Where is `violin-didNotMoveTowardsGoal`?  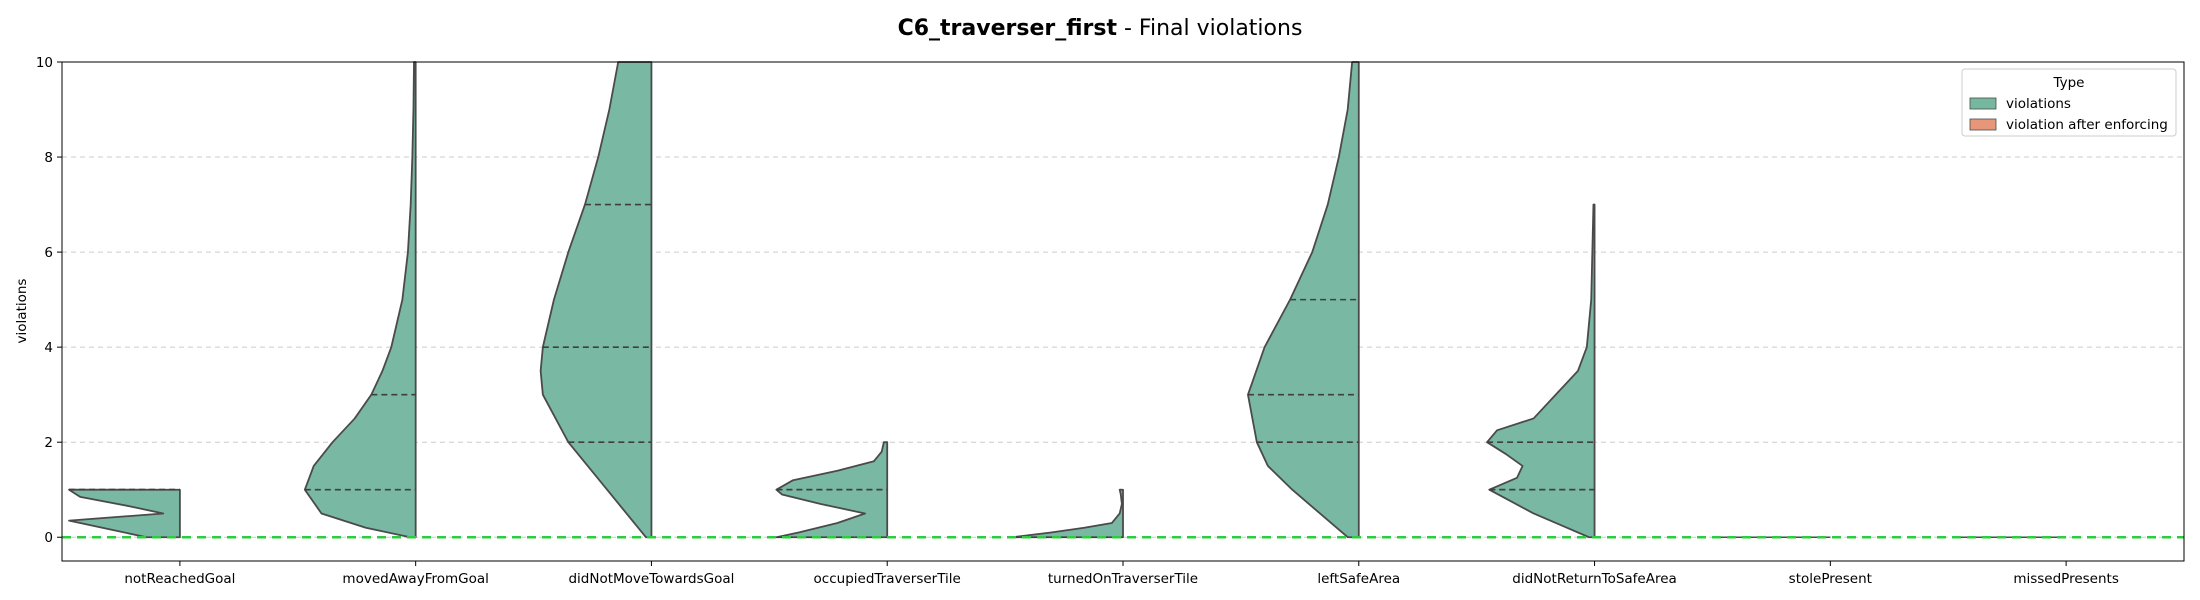
violin-didNotMoveTowardsGoal is located at coordinates (596, 300).